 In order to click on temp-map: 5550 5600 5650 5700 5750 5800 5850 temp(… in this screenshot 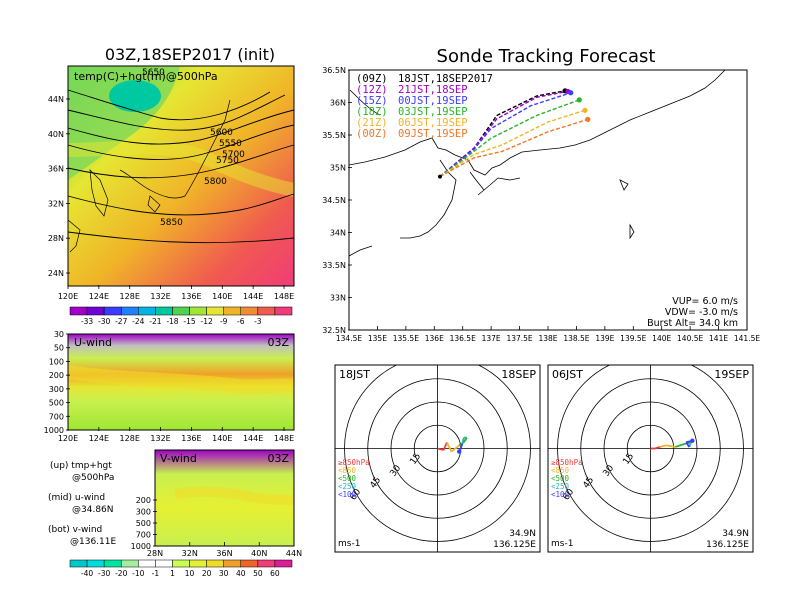, I will do `click(181, 176)`.